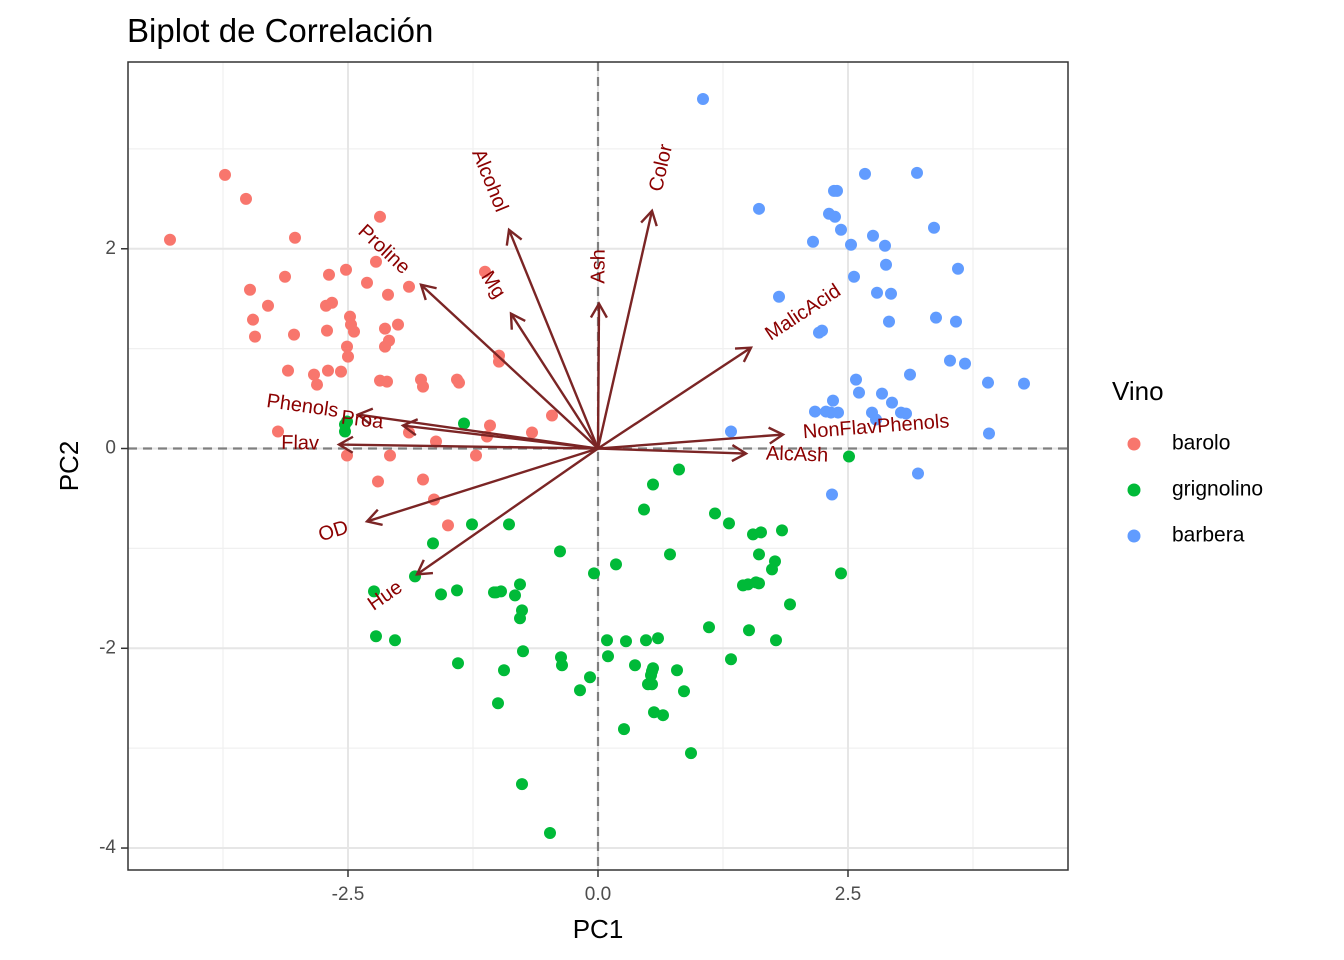  What do you see at coordinates (373, 517) in the screenshot?
I see `arrowhead-OD` at bounding box center [373, 517].